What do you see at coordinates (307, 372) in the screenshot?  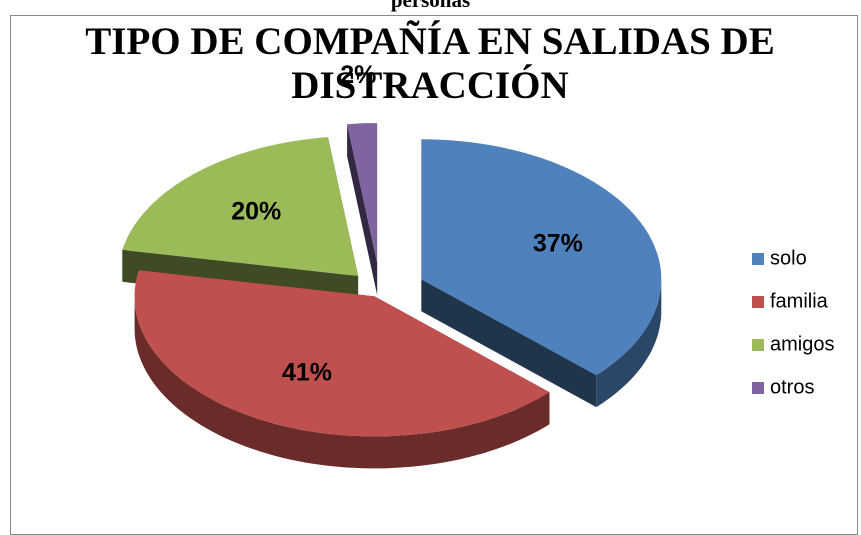 I see `data-label: 41%` at bounding box center [307, 372].